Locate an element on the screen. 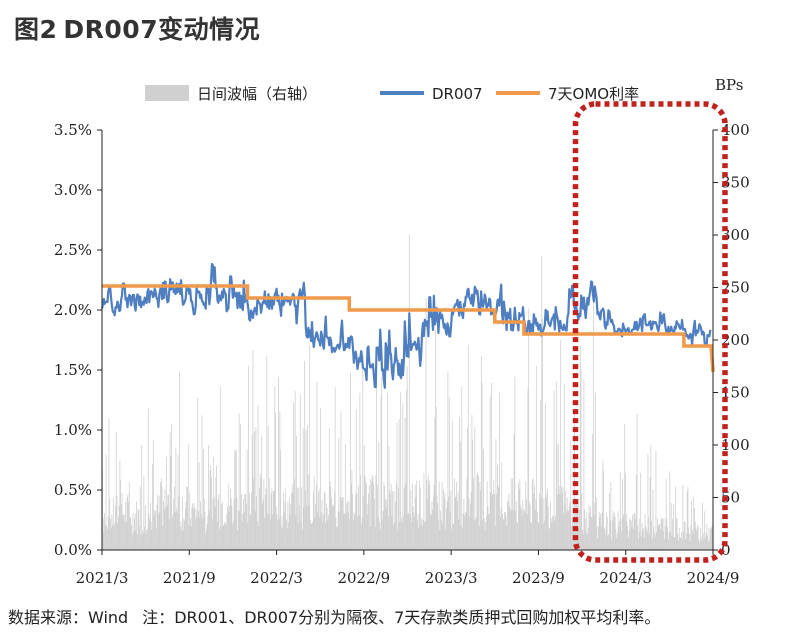 The height and width of the screenshot is (643, 800). highlight-annotation is located at coordinates (650, 332).